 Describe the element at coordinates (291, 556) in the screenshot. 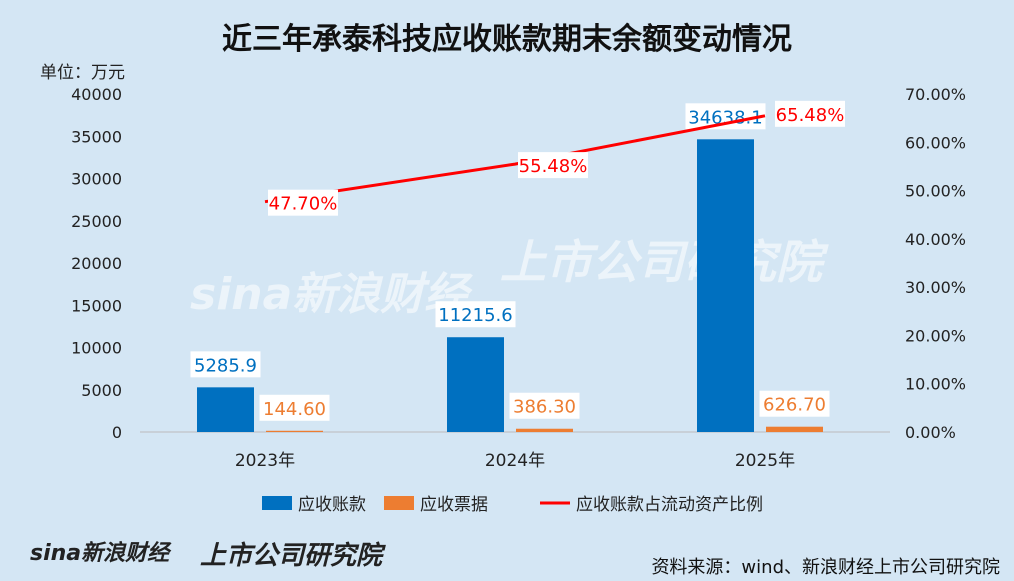

I see `institute-logo: 上市公司研究院` at that location.